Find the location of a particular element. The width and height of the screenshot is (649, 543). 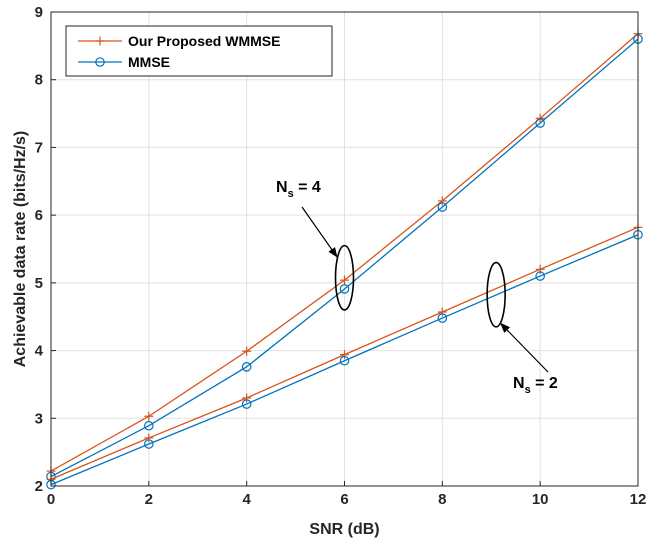

y-tick-label: 3 is located at coordinates (39, 418).